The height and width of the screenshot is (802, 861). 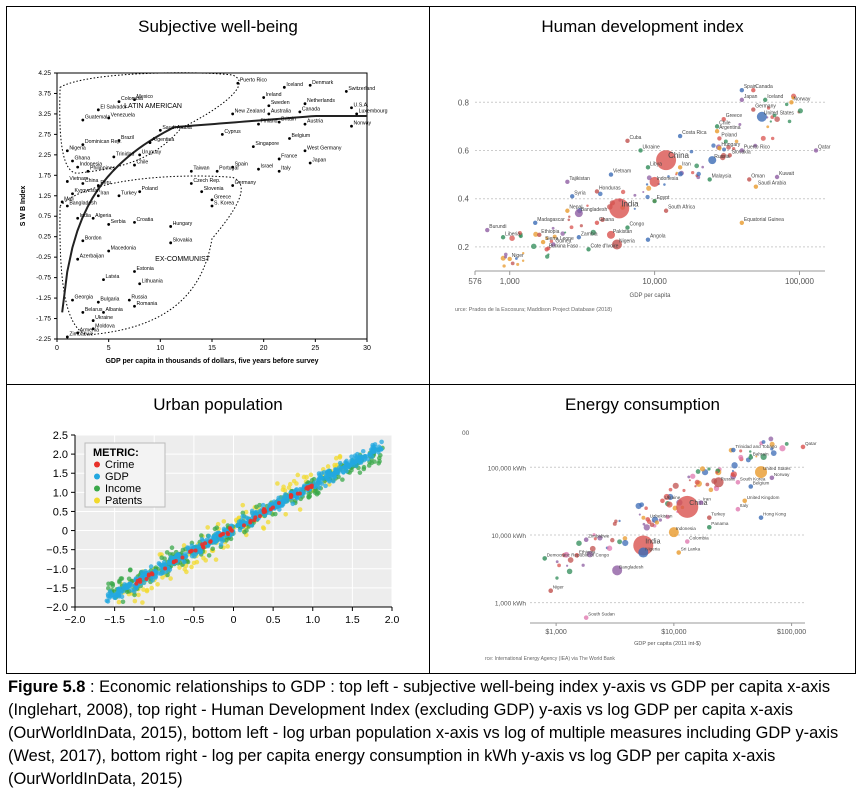 I want to click on point-label-nigeria: Nigeria, so click(x=652, y=549).